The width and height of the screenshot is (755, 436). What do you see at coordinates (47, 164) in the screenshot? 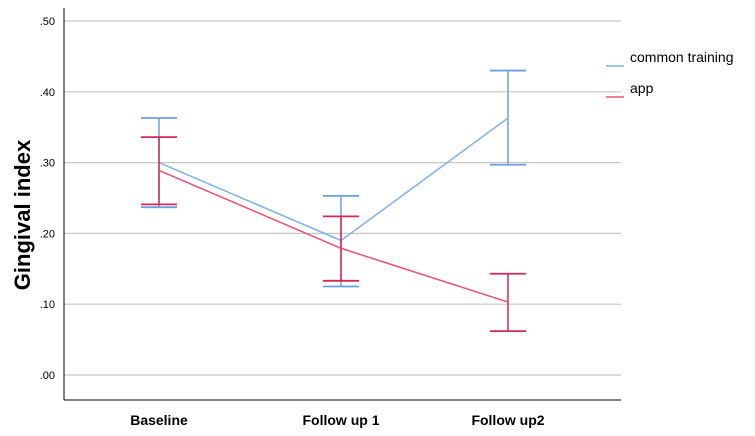
I see `y-tick-label: .30` at bounding box center [47, 164].